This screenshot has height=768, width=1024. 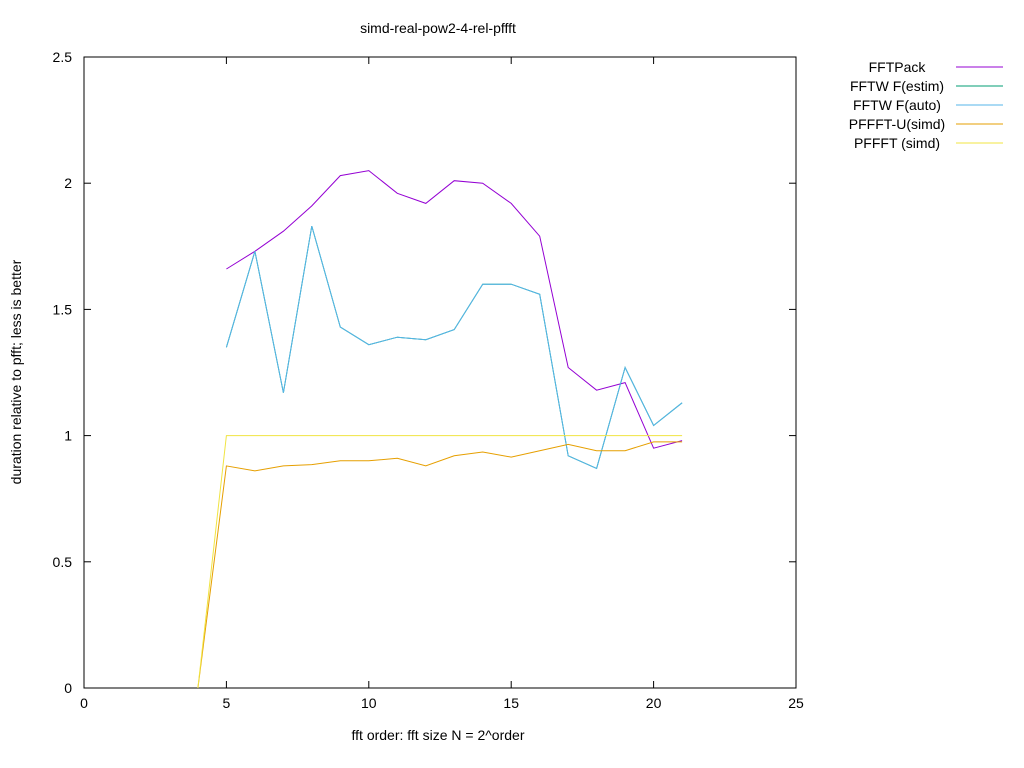 I want to click on x-tick-label: 10, so click(x=369, y=703).